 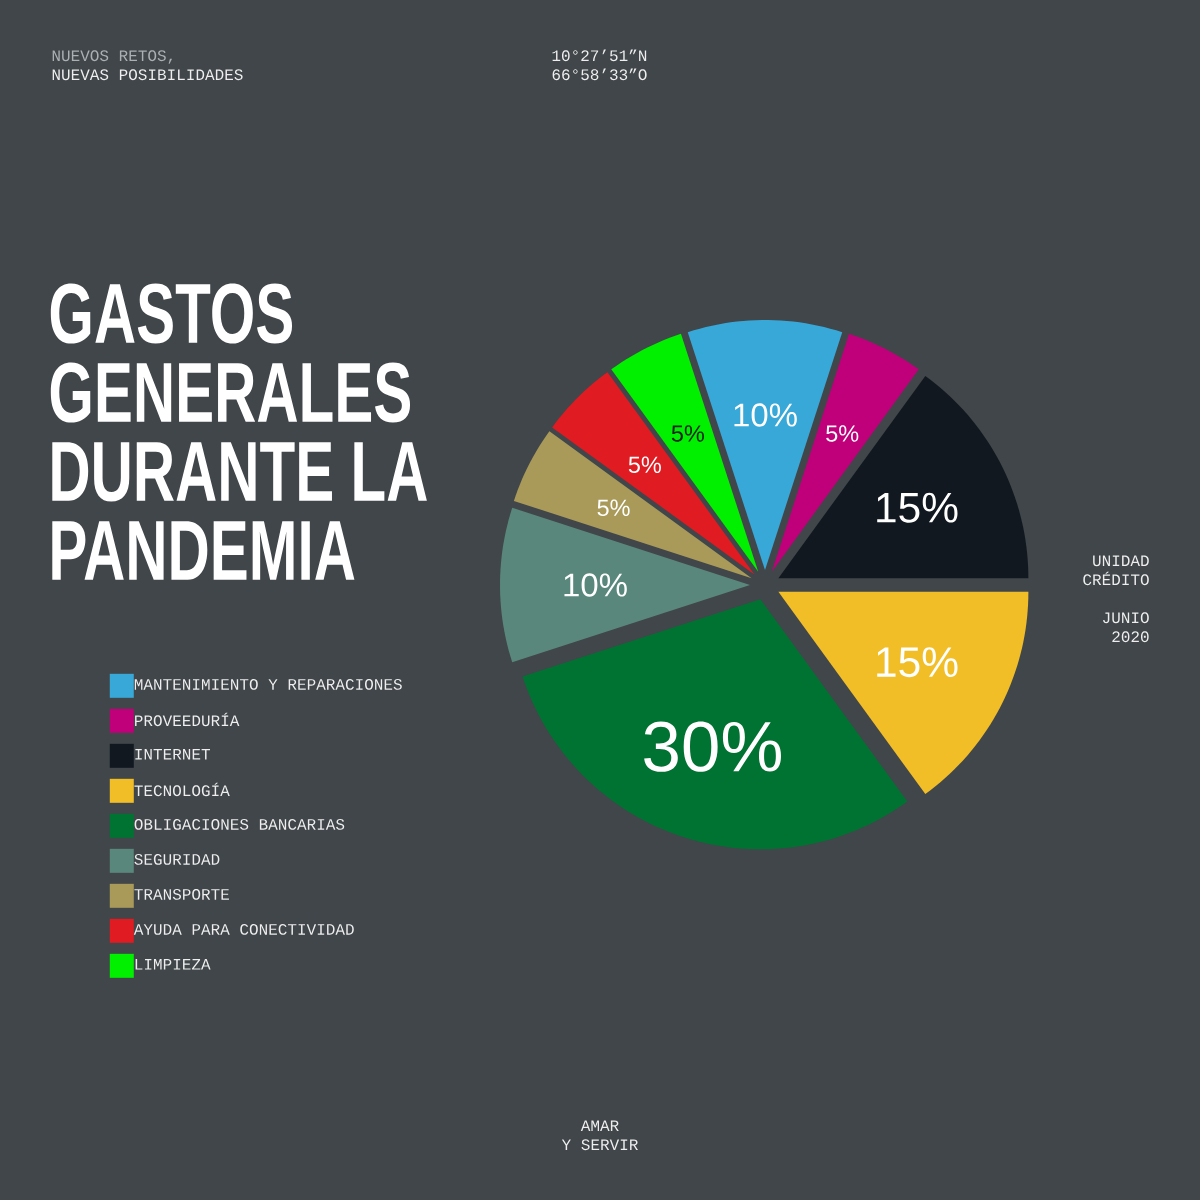 I want to click on text: 66°58’33”O, so click(x=599, y=74).